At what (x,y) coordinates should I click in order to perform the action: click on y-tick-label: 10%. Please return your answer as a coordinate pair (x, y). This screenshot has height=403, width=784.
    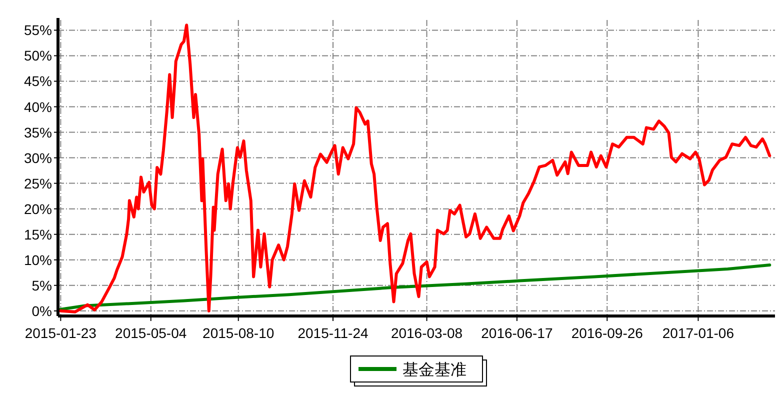
    Looking at the image, I should click on (38, 260).